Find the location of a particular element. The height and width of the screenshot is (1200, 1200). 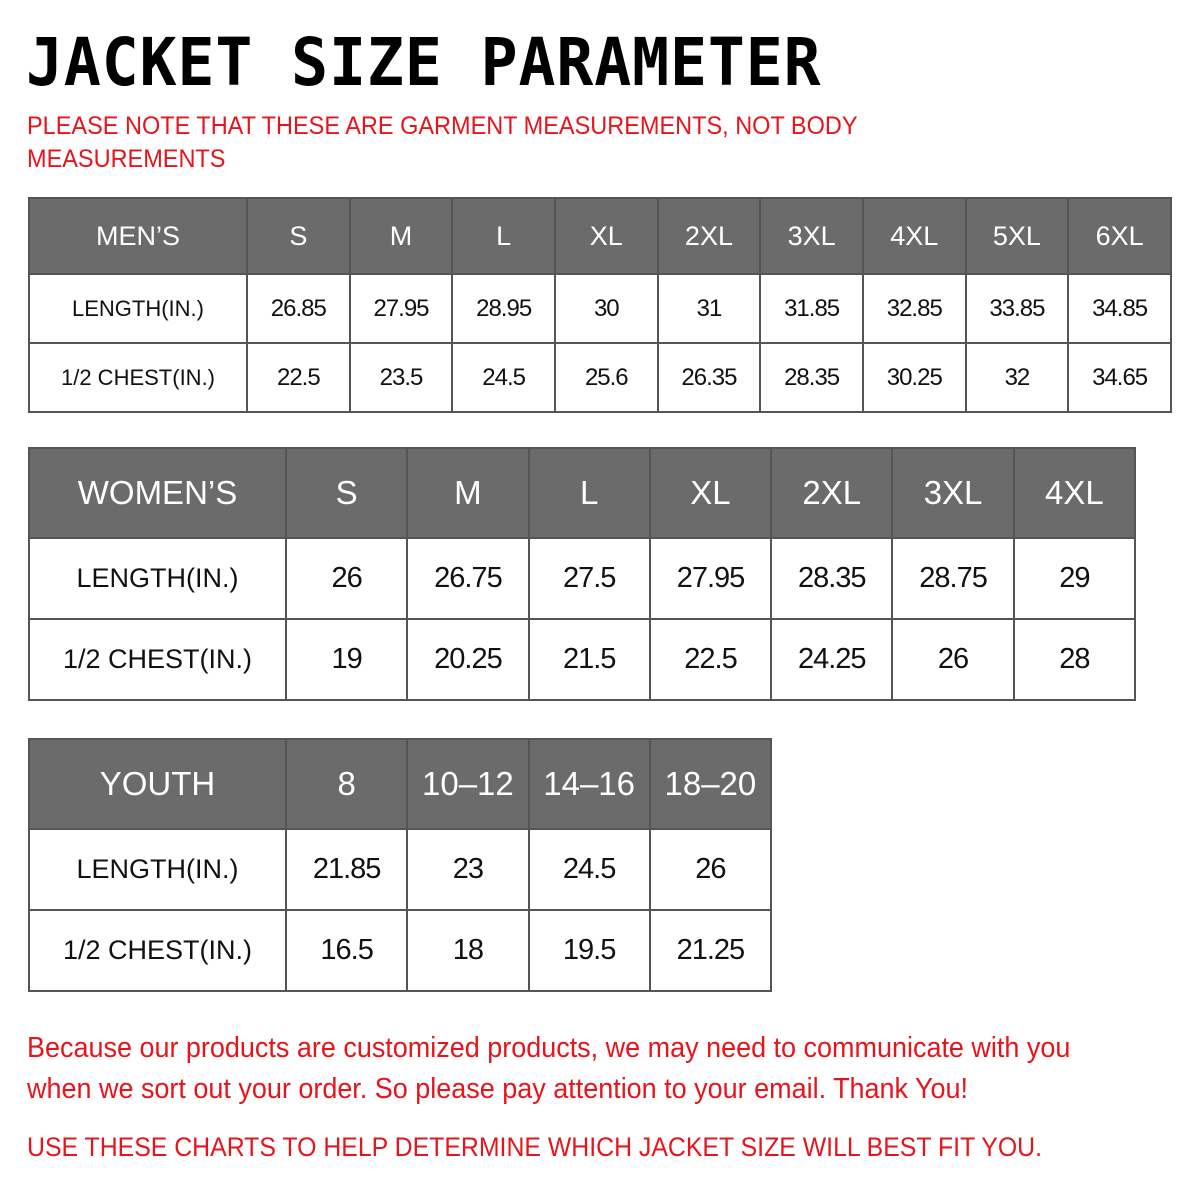

length-row-cell: 26.85 is located at coordinates (298, 308).